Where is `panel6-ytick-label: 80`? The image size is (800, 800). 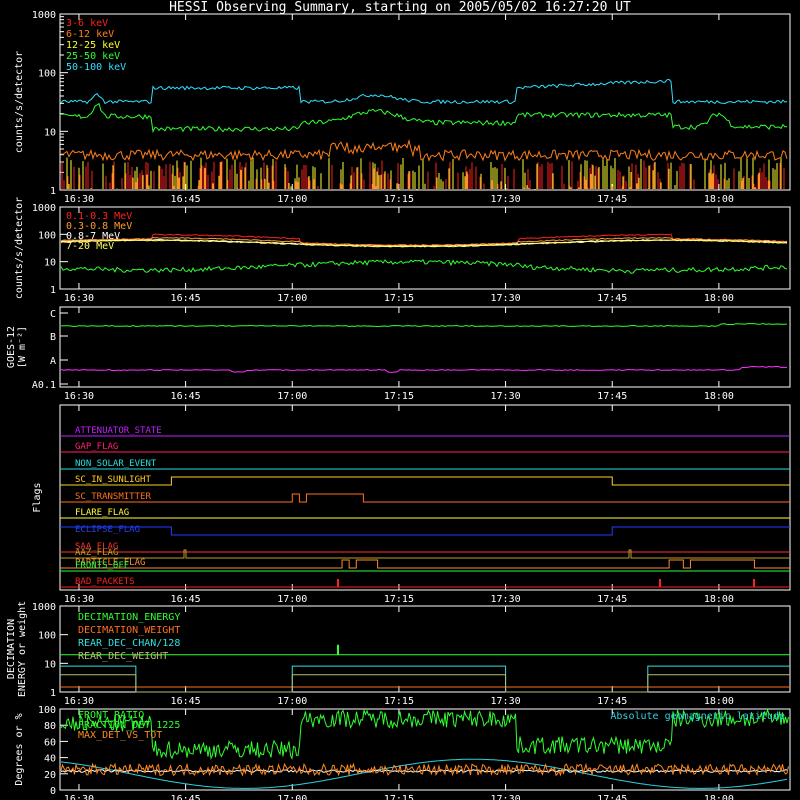
panel6-ytick-label: 80 is located at coordinates (50, 726).